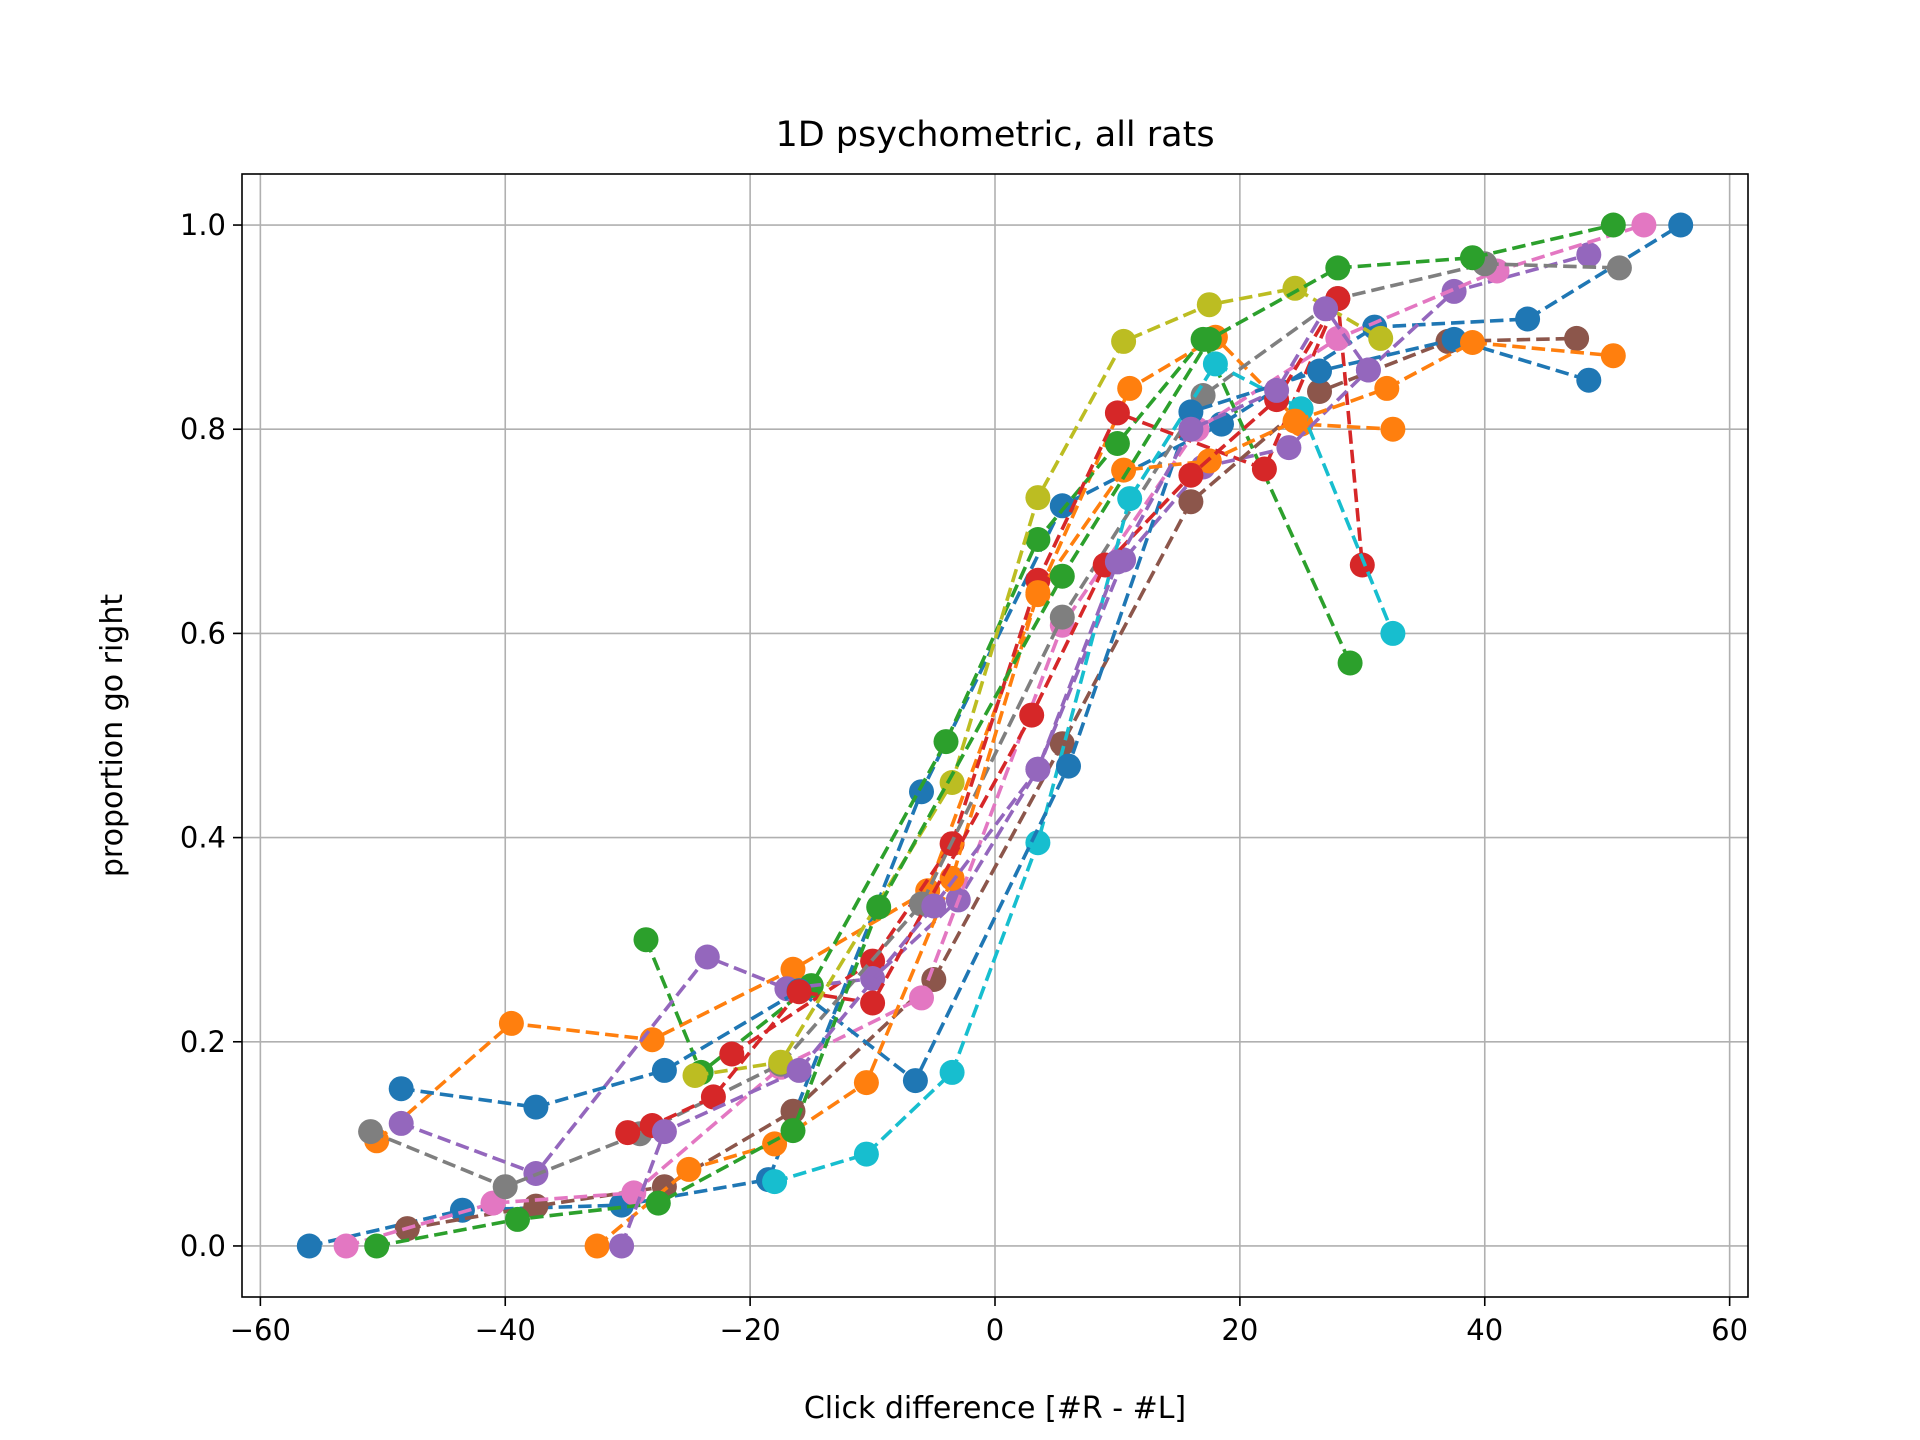 This screenshot has height=1440, width=1920. What do you see at coordinates (1239, 1330) in the screenshot?
I see `x-tick-label: 20` at bounding box center [1239, 1330].